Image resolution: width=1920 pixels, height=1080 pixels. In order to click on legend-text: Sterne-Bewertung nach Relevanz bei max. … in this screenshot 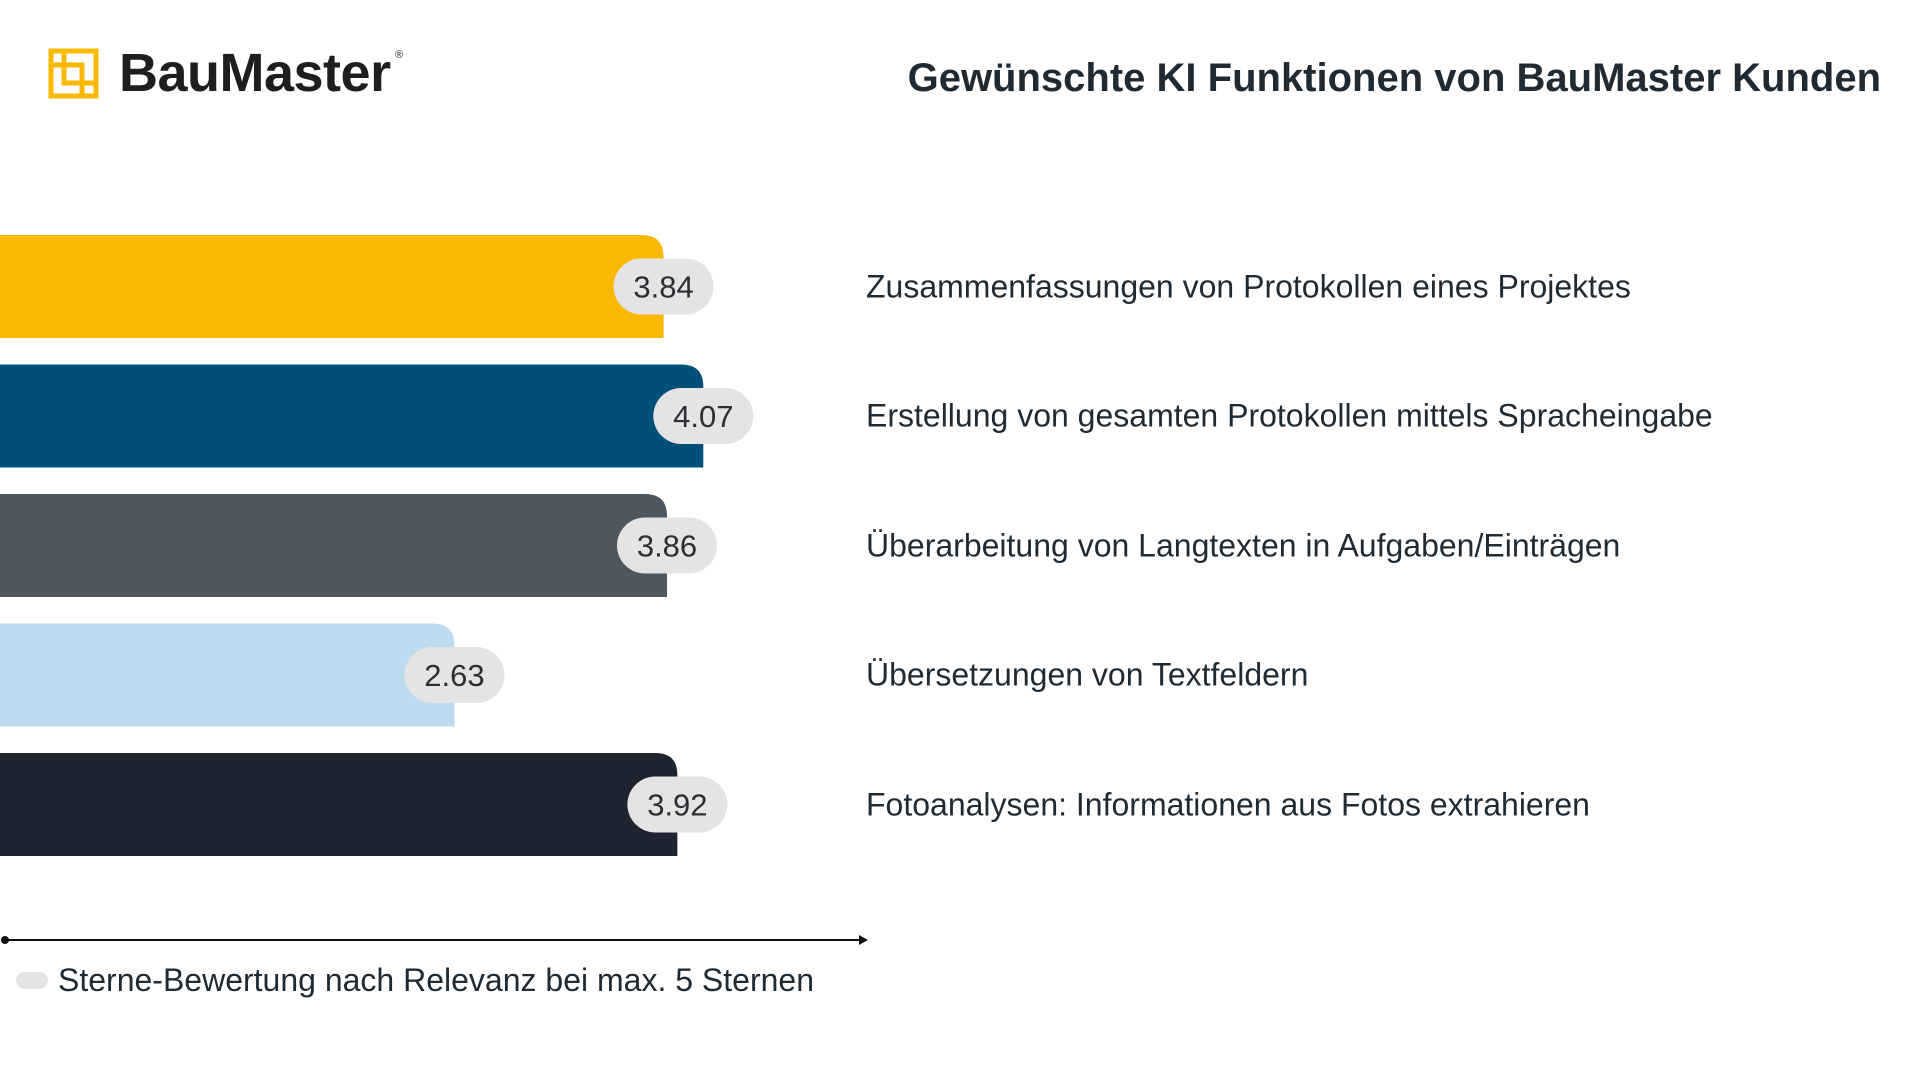, I will do `click(436, 980)`.